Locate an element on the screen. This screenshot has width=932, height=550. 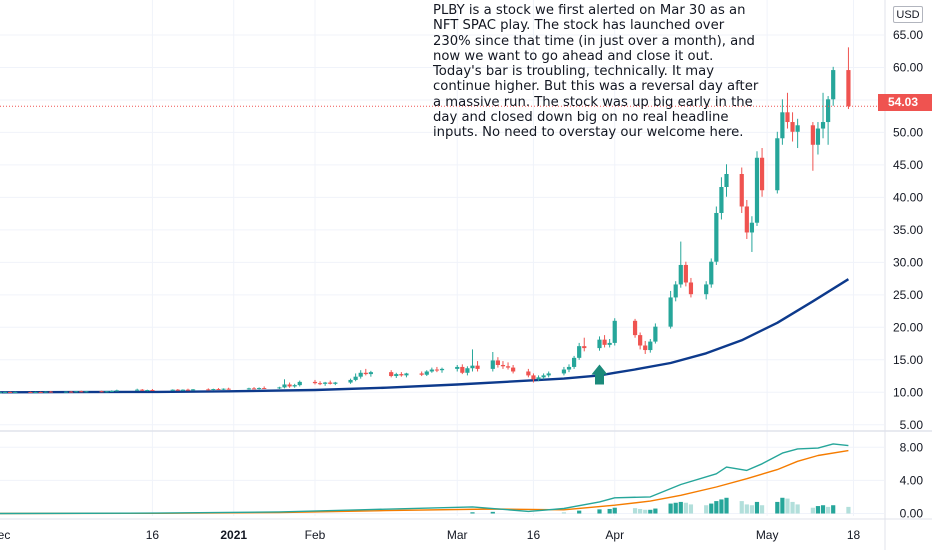
price-tick-label: 45.00 is located at coordinates (908, 165).